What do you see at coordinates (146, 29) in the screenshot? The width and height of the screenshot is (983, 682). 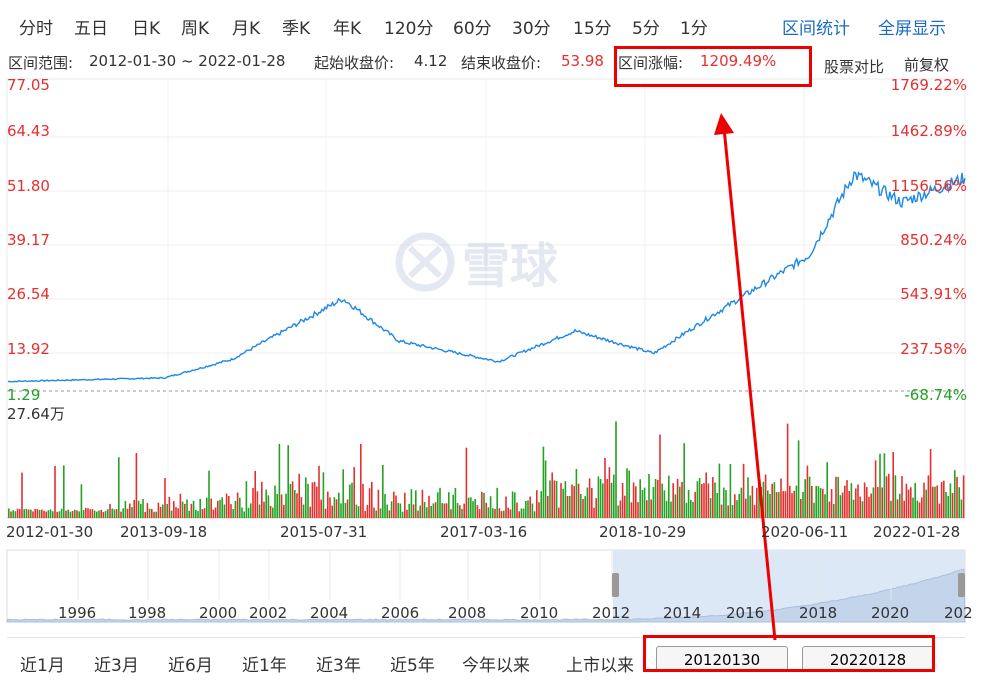 I see `tab-daily-k: 日K` at bounding box center [146, 29].